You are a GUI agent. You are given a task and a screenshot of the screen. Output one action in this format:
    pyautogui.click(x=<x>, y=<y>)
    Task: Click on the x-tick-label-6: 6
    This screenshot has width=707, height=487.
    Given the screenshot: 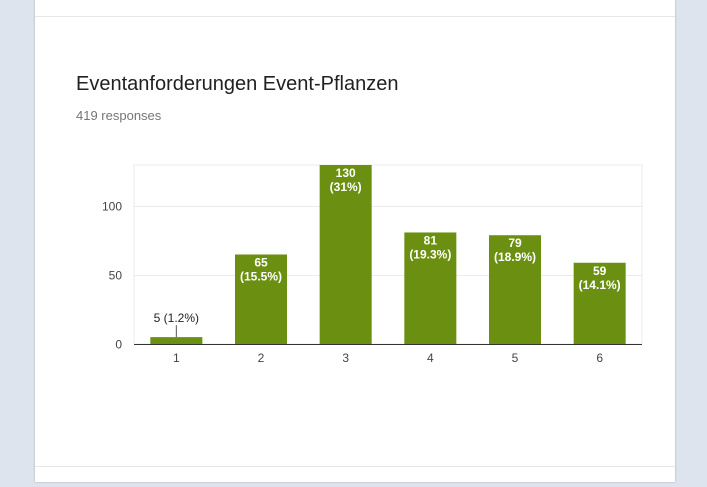 What is the action you would take?
    pyautogui.click(x=599, y=358)
    